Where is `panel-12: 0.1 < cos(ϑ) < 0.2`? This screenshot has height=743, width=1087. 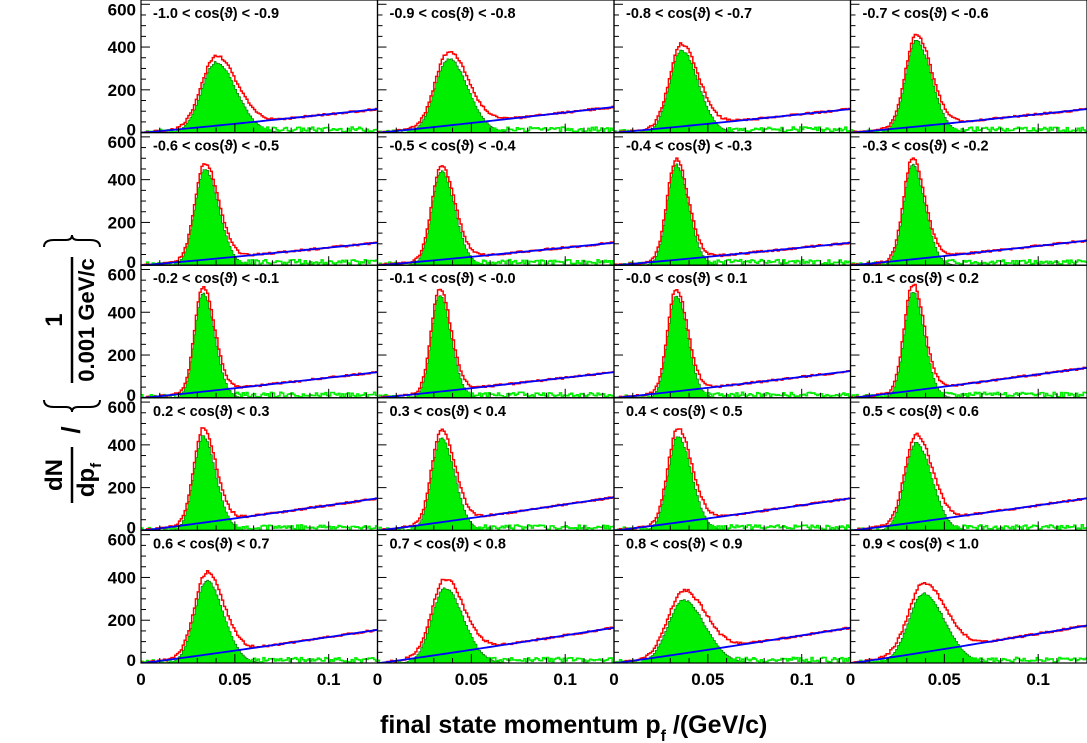
panel-12: 0.1 < cos(ϑ) < 0.2 is located at coordinates (968, 331).